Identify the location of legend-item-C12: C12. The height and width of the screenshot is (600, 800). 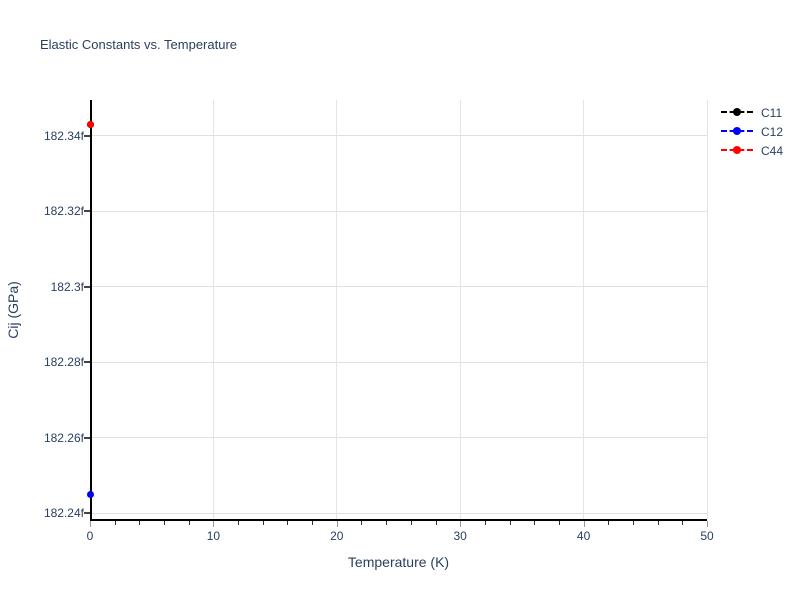
(752, 131).